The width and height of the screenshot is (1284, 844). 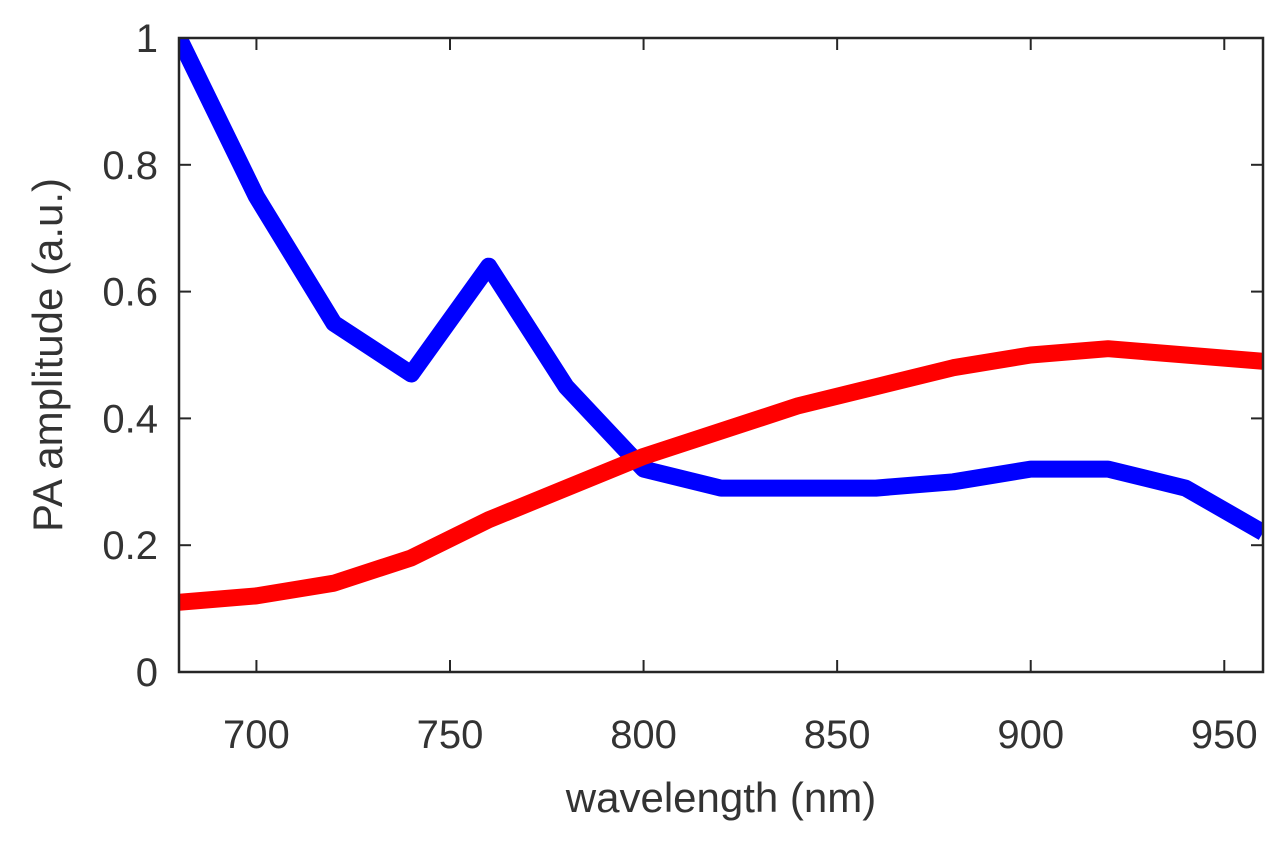 What do you see at coordinates (130, 166) in the screenshot?
I see `y-tick-label: 0.8` at bounding box center [130, 166].